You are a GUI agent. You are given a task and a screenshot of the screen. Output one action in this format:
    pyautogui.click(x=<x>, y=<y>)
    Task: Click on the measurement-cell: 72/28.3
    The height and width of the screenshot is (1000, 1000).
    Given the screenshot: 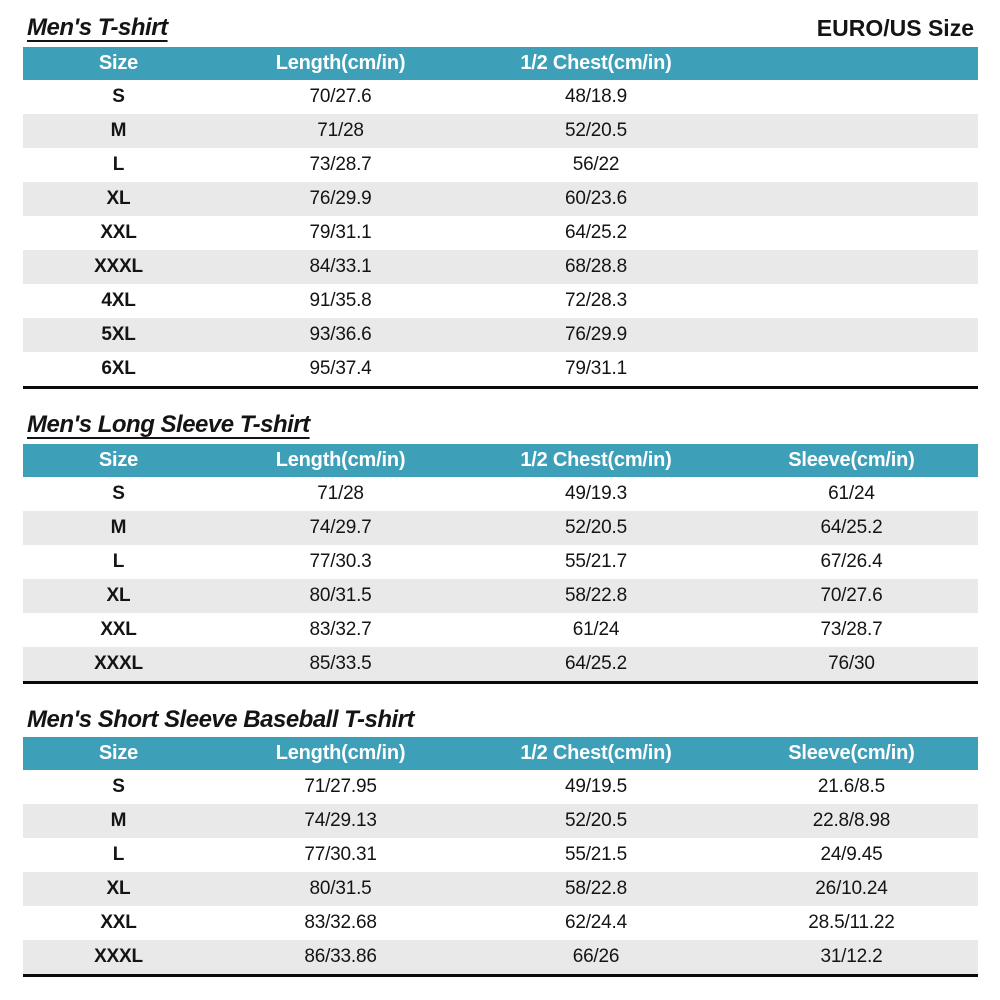 What is the action you would take?
    pyautogui.click(x=595, y=300)
    